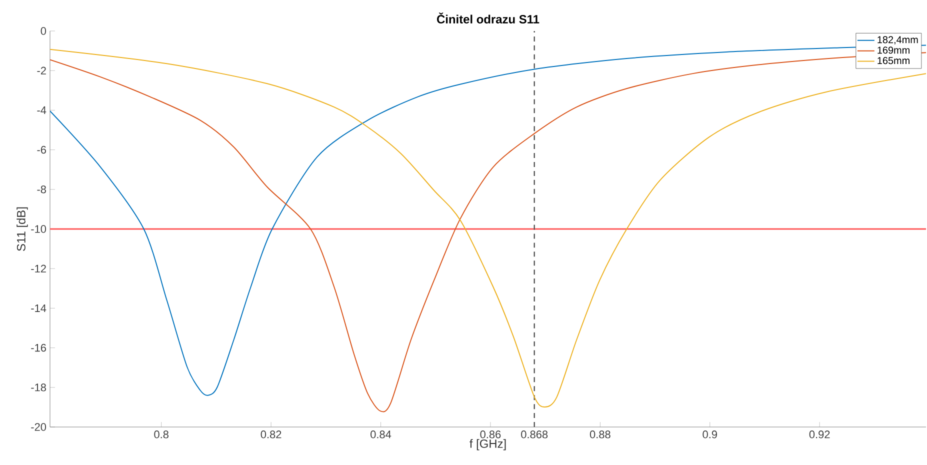  What do you see at coordinates (894, 60) in the screenshot?
I see `legend-label: 165mm` at bounding box center [894, 60].